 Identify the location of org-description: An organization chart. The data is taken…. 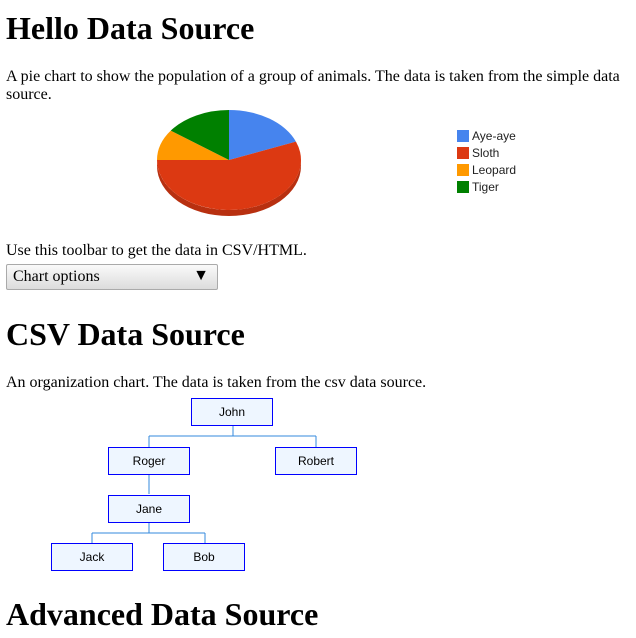
(216, 382).